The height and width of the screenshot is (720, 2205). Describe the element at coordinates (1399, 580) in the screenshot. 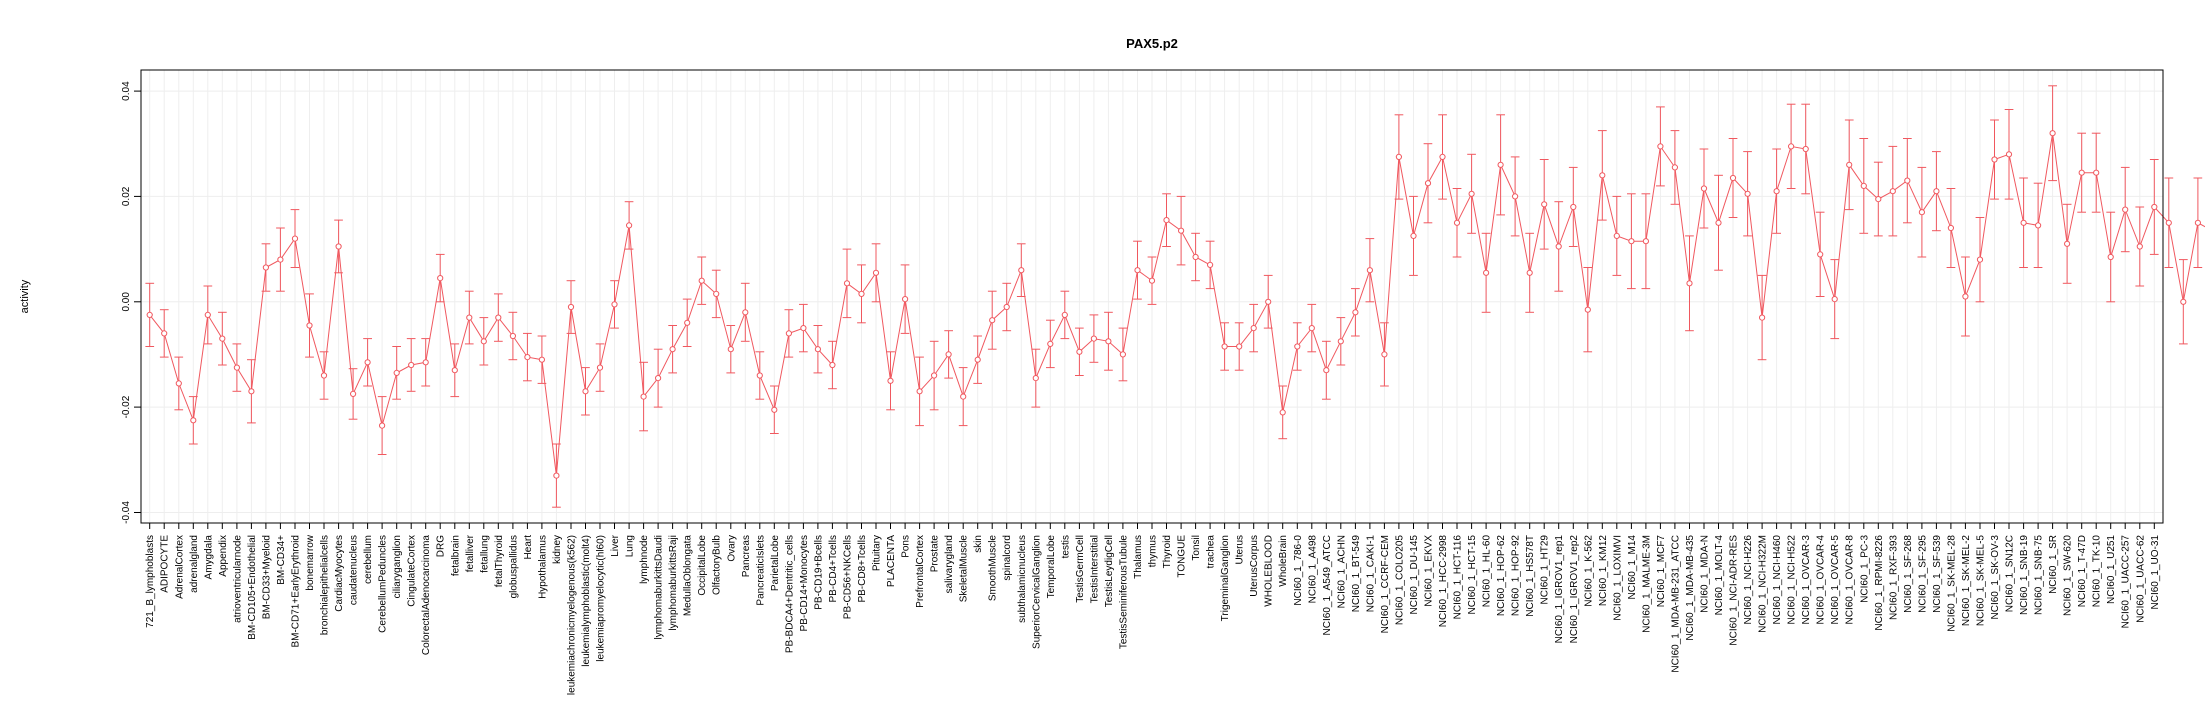

I see `x-tick-label: NCI60_1_COLO205` at that location.